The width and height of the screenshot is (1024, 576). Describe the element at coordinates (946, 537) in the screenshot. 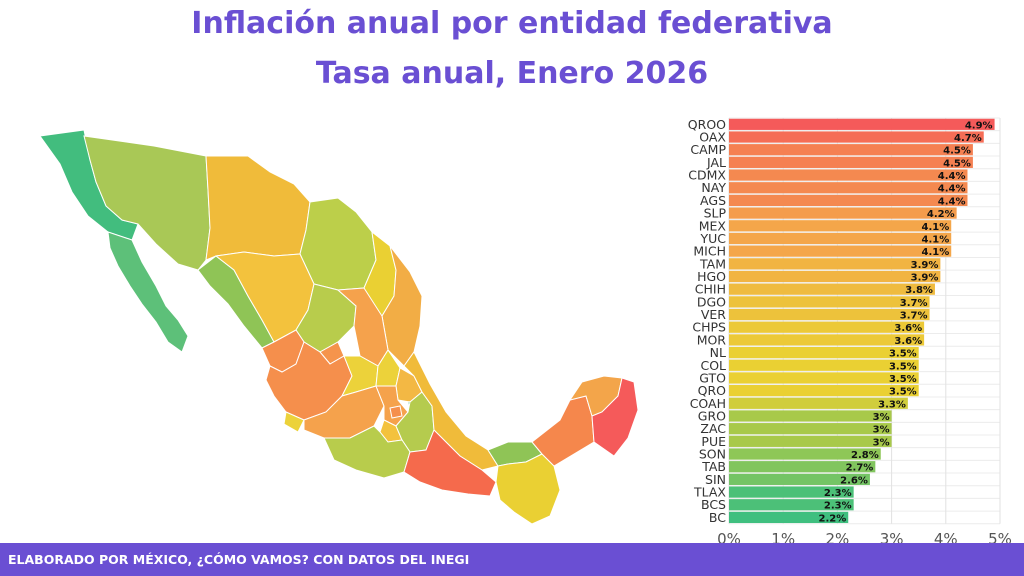

I see `x-tick-label: 4%` at that location.